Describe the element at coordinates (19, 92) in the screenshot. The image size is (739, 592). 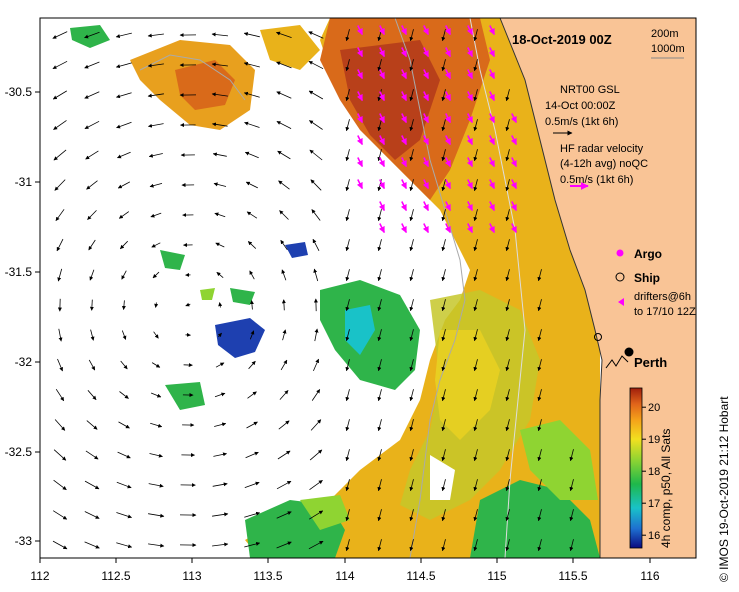
I see `y-tick-label: -30.5` at that location.